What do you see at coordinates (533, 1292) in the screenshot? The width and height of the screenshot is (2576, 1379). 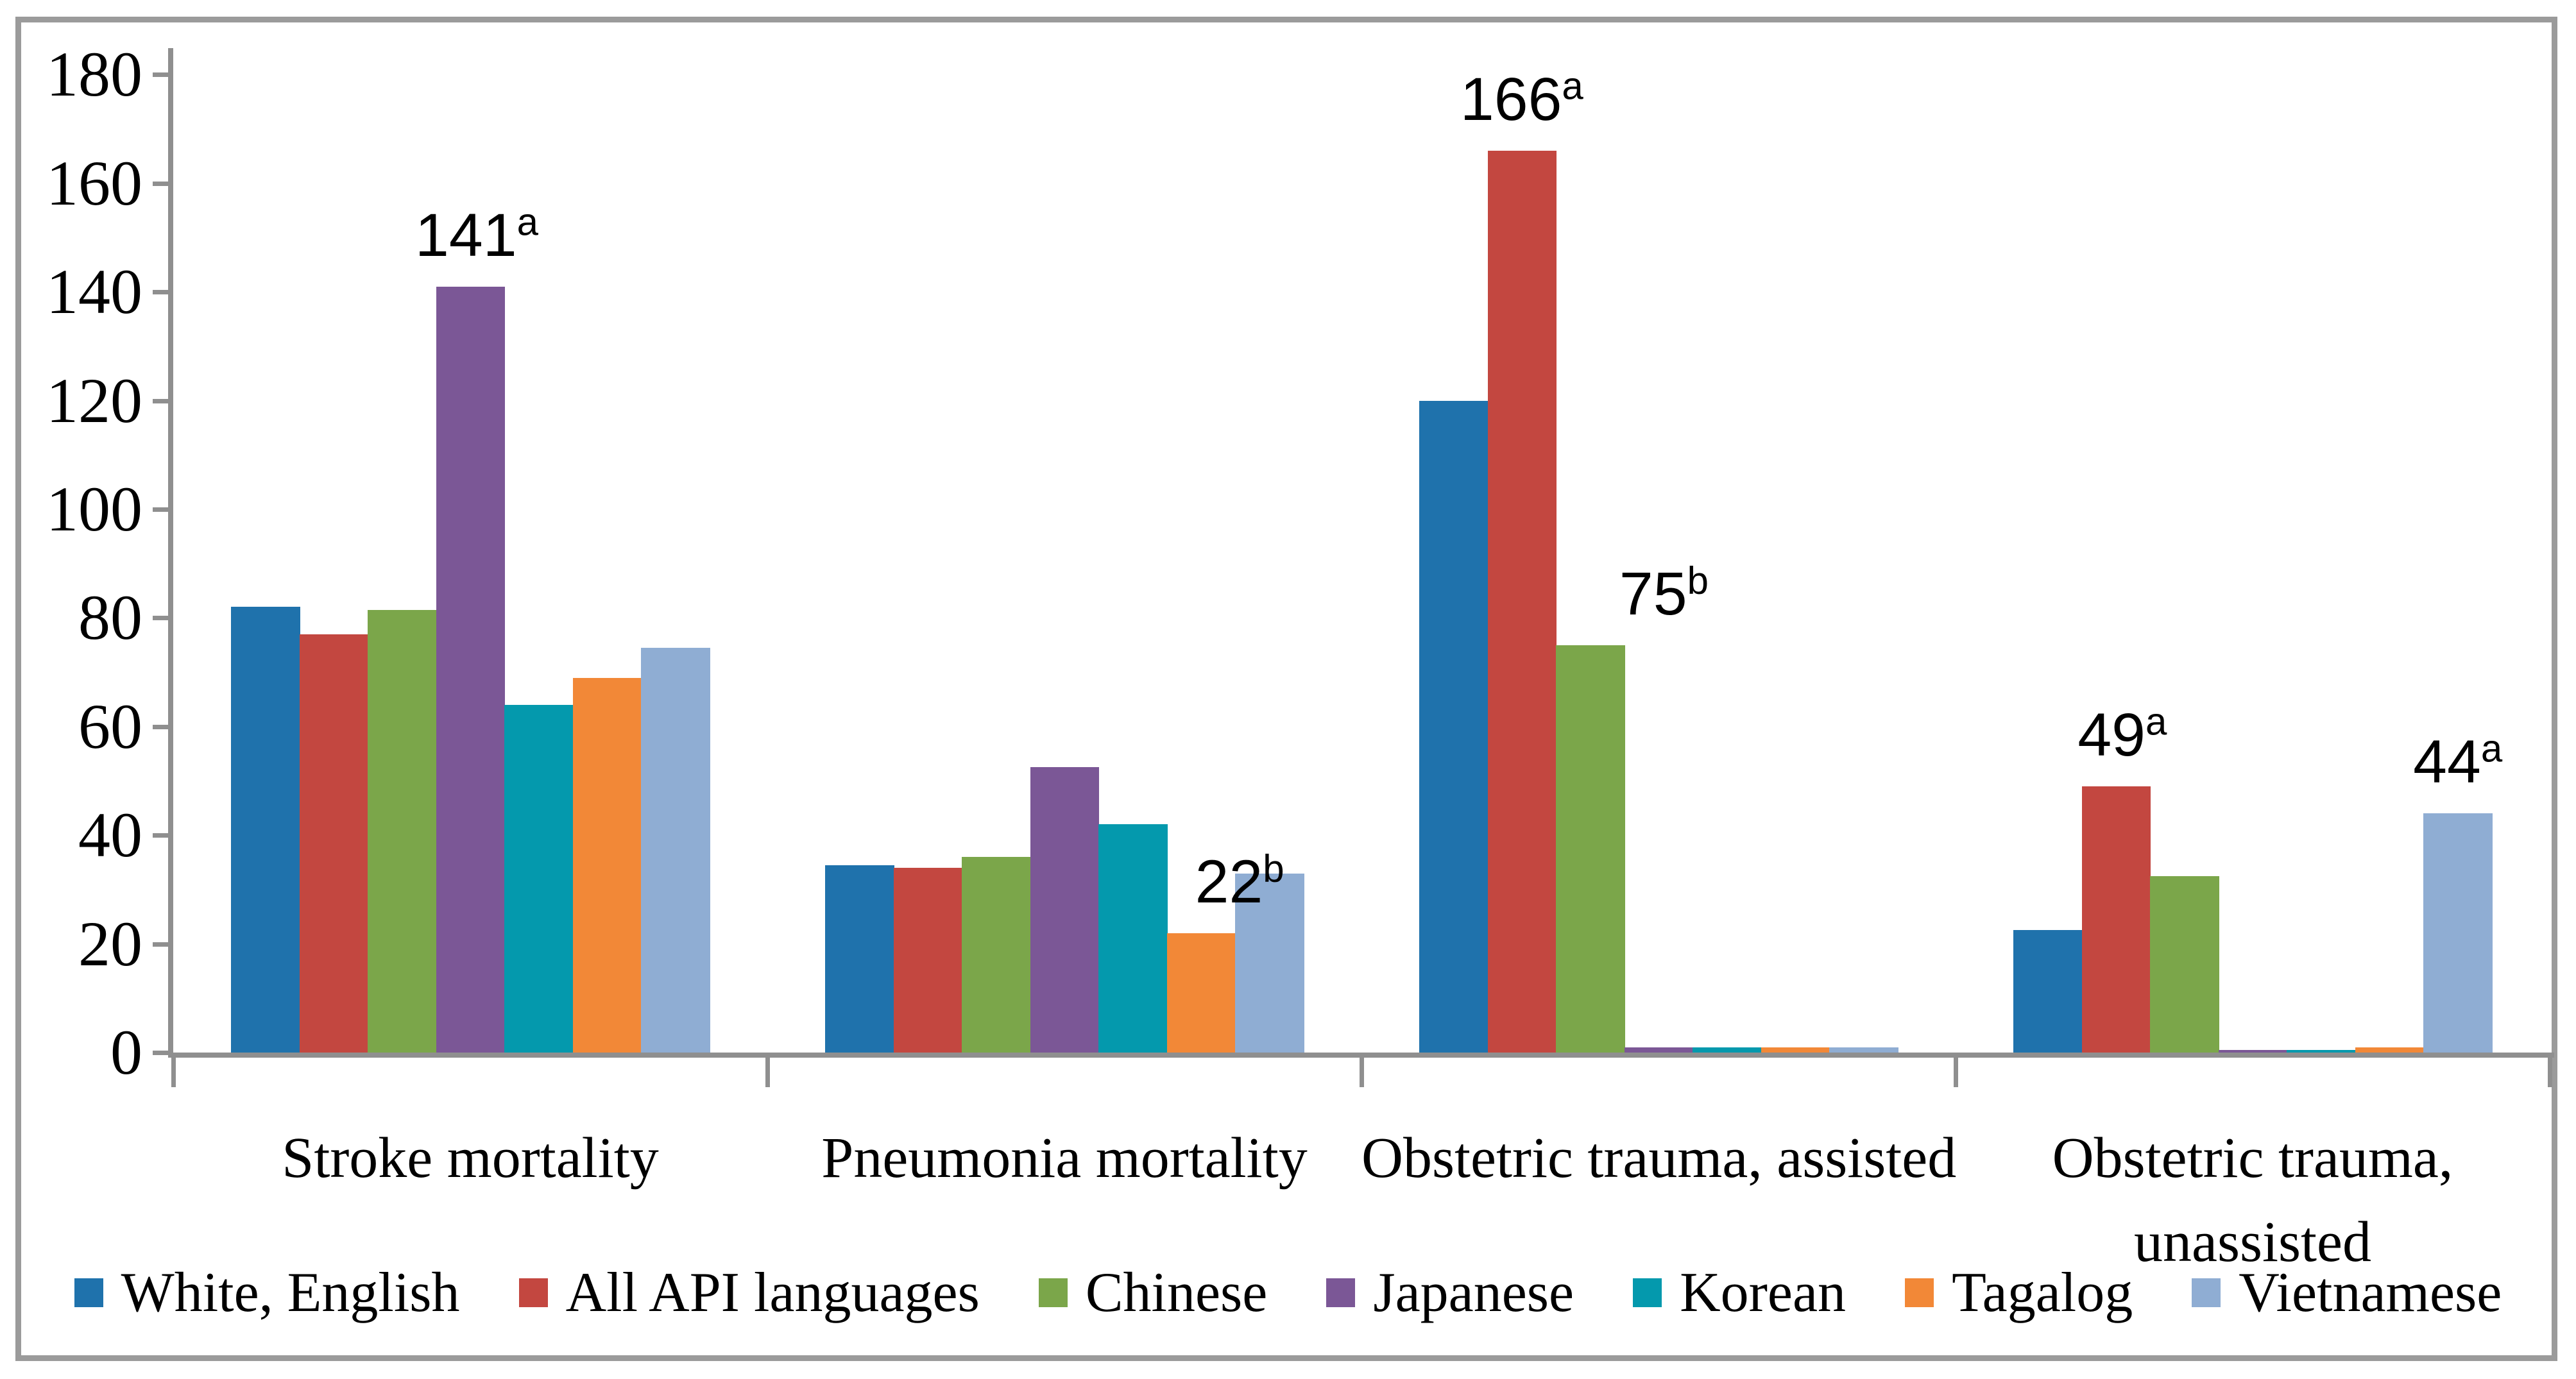 I see `legend-swatch-all-api-languages` at bounding box center [533, 1292].